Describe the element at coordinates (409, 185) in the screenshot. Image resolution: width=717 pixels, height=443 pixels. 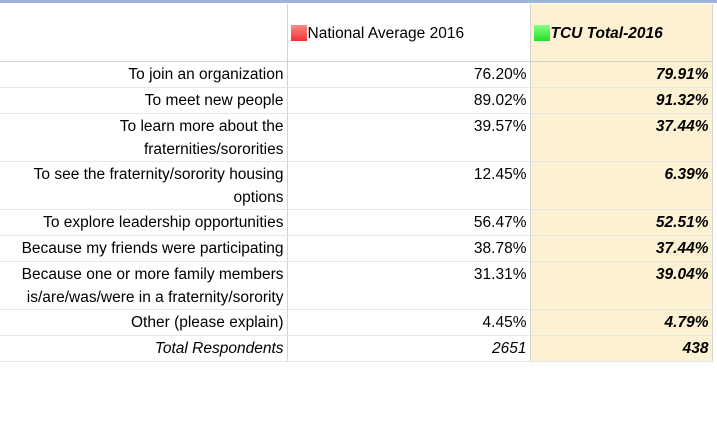
I see `value-cell: 12.45%` at that location.